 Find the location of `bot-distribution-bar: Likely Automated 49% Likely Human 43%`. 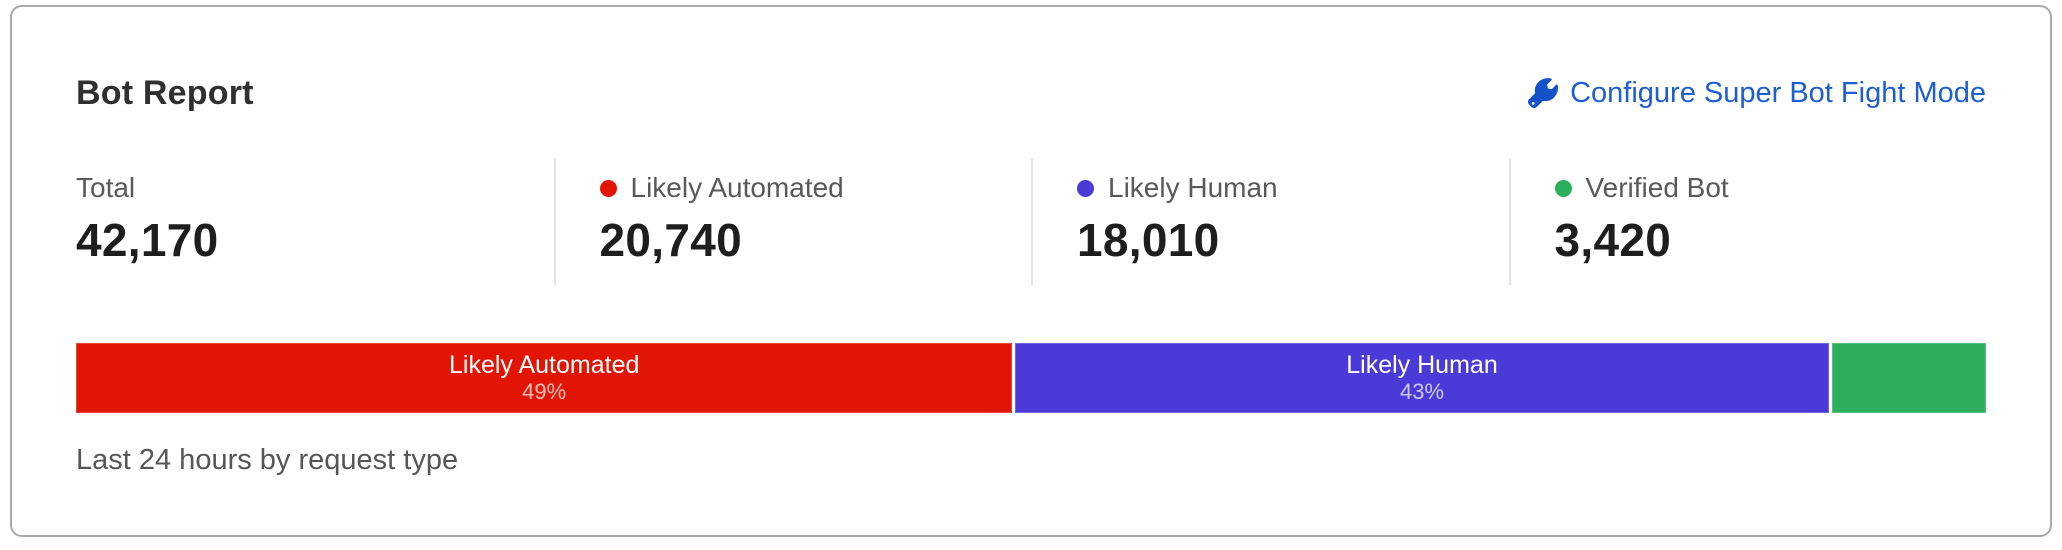

bot-distribution-bar: Likely Automated 49% Likely Human 43% is located at coordinates (1031, 378).